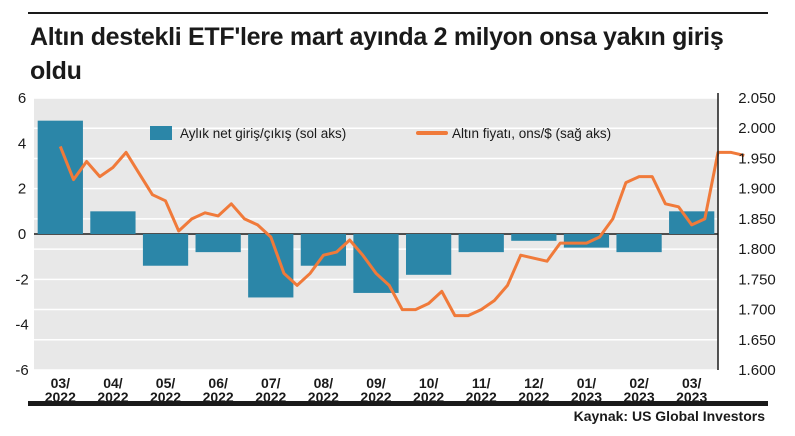 The image size is (795, 436). What do you see at coordinates (271, 383) in the screenshot?
I see `x-tick-label: 07/` at bounding box center [271, 383].